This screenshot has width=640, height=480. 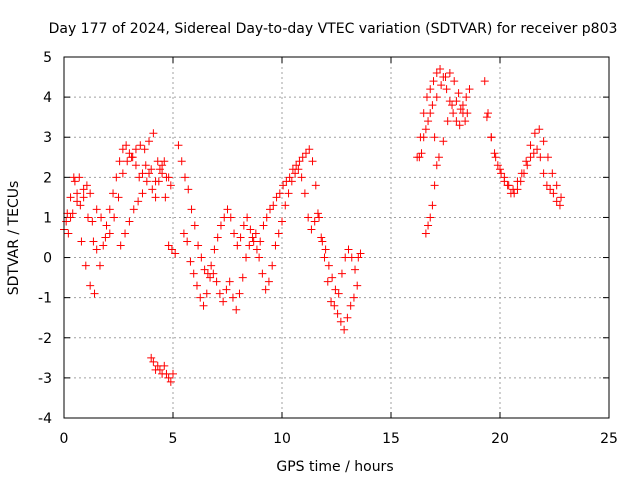 I want to click on y-tick-label: -2, so click(x=45, y=339).